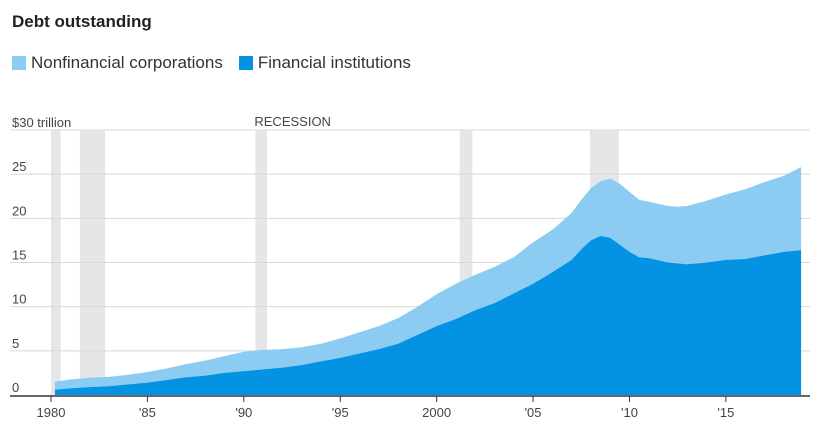 This screenshot has height=444, width=821. Describe the element at coordinates (15, 387) in the screenshot. I see `y-tick-label: 0` at that location.